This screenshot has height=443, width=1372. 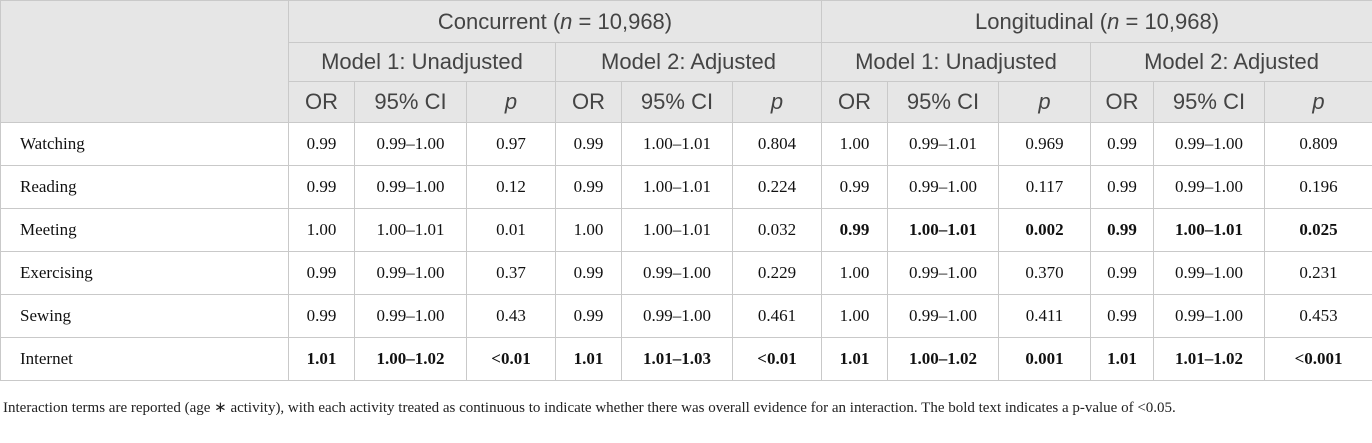 What do you see at coordinates (1044, 273) in the screenshot?
I see `table-cell: 0.370` at bounding box center [1044, 273].